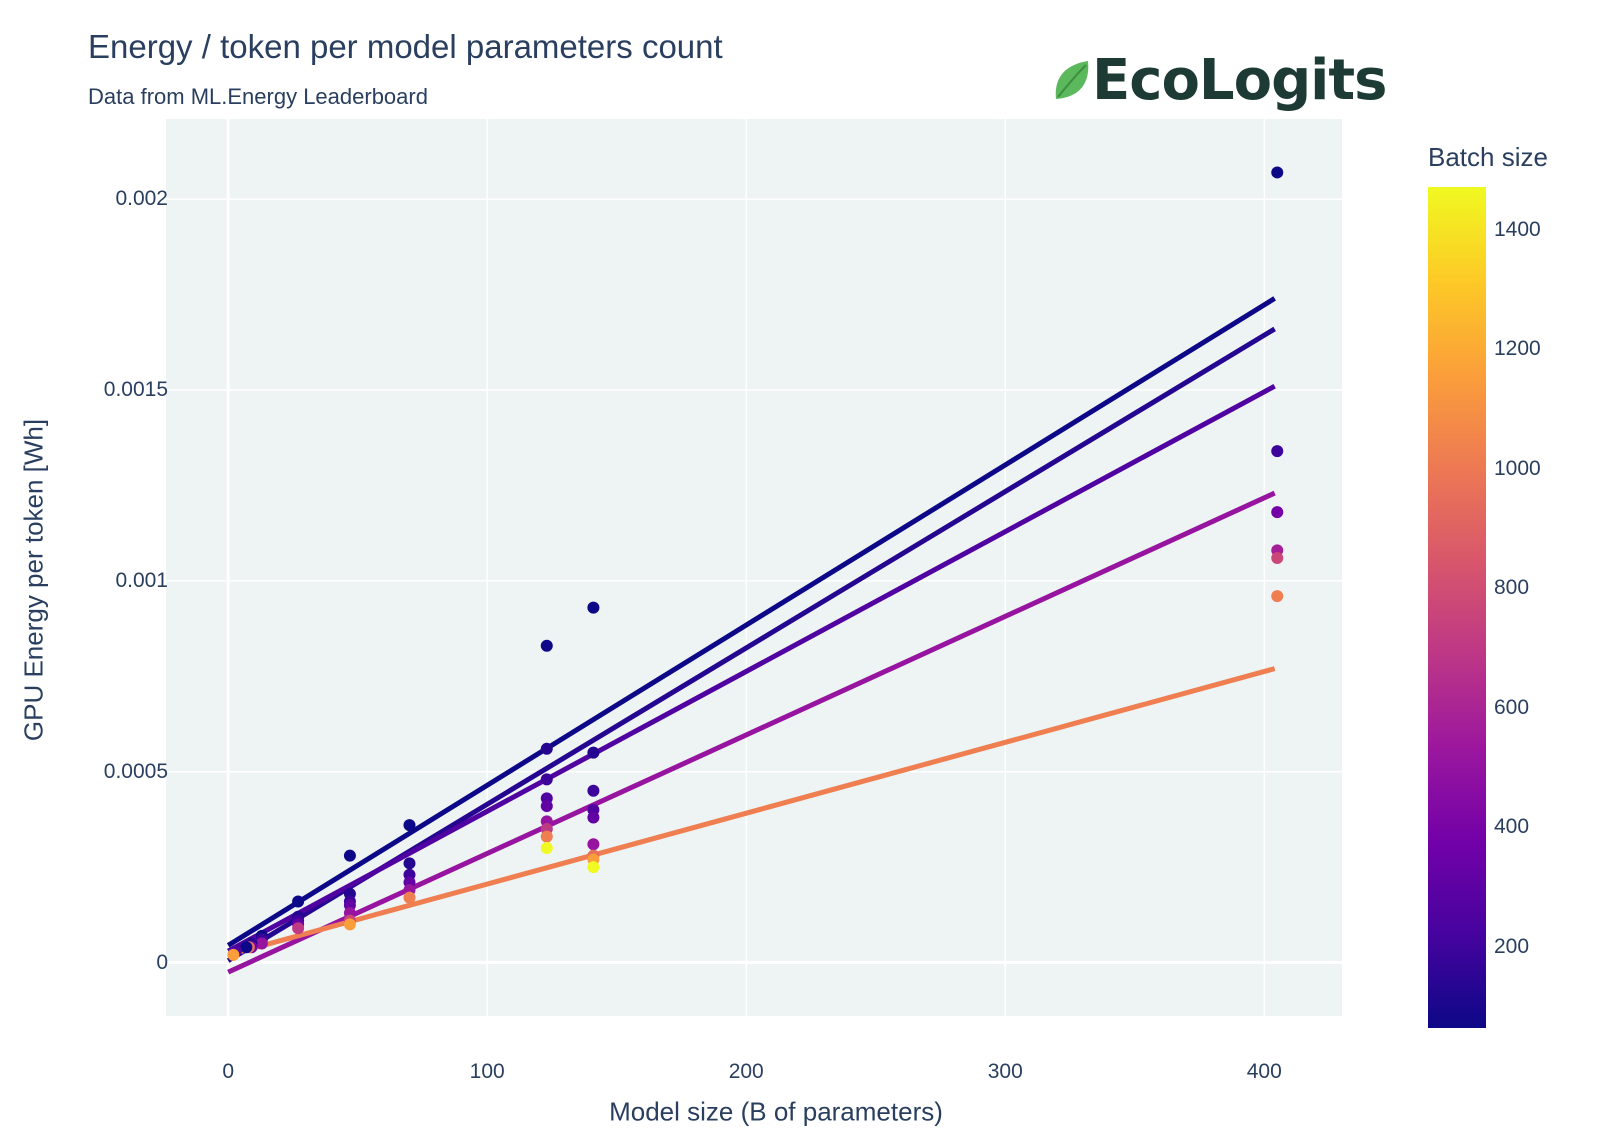 This screenshot has width=1608, height=1148. Describe the element at coordinates (1512, 946) in the screenshot. I see `colorbar-tick-label: 200` at that location.